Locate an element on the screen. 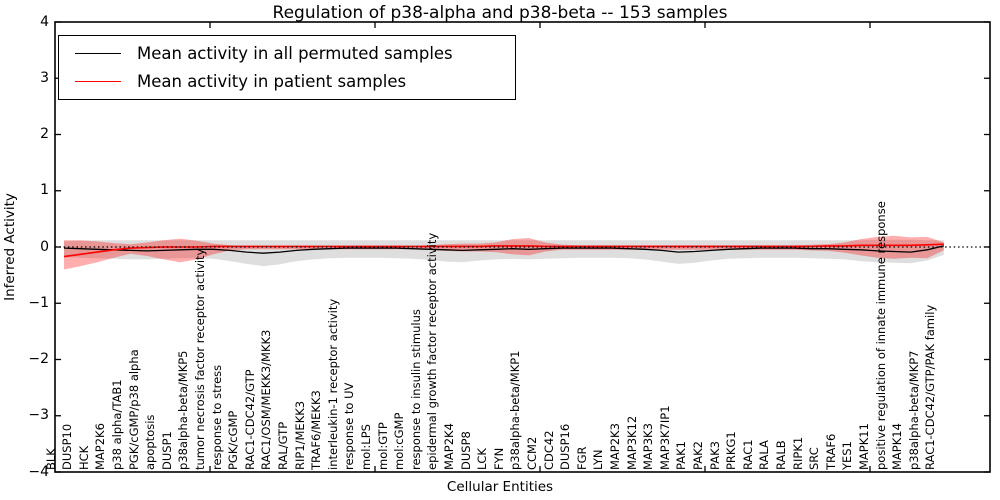 The image size is (1000, 500). x-category-label: MAP2K3 is located at coordinates (614, 446).